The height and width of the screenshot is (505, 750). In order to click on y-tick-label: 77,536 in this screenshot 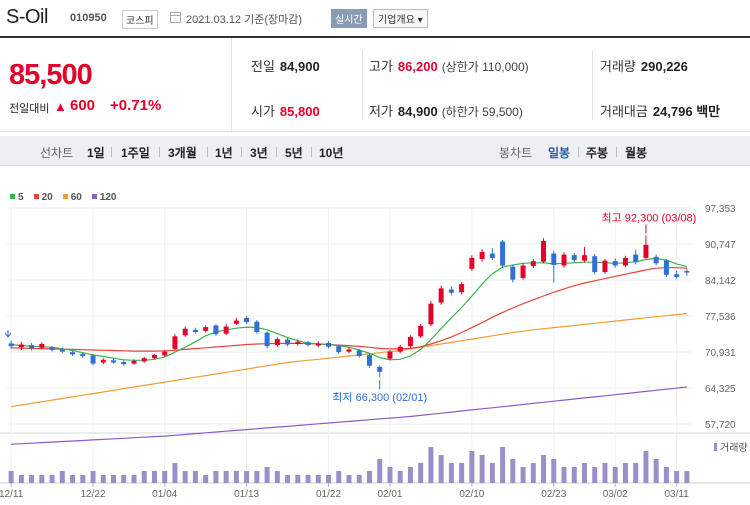, I will do `click(720, 317)`.